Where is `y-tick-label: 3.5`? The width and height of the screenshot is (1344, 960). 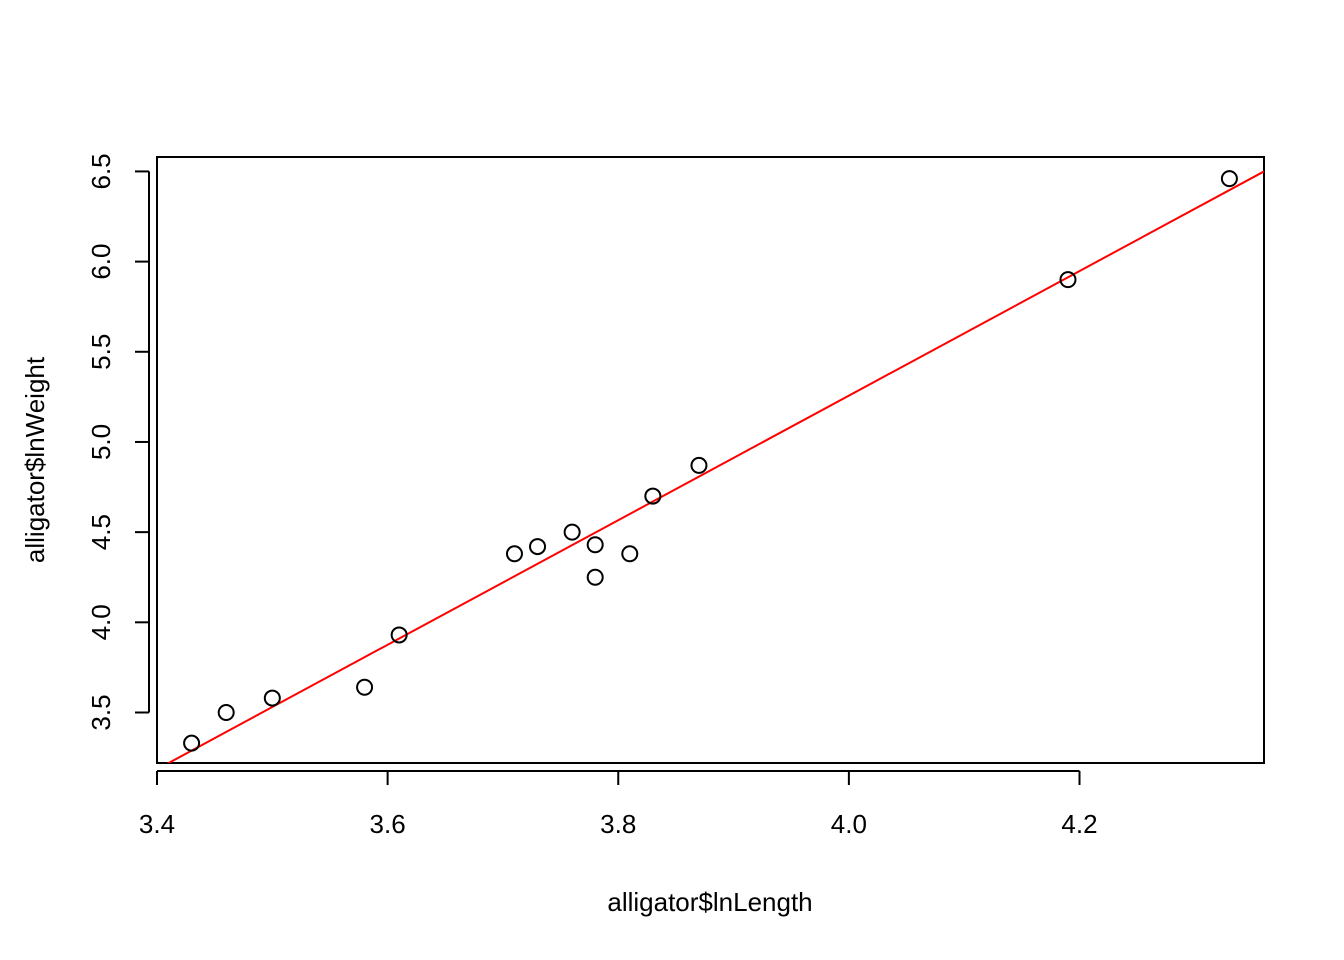 y-tick-label: 3.5 is located at coordinates (101, 712).